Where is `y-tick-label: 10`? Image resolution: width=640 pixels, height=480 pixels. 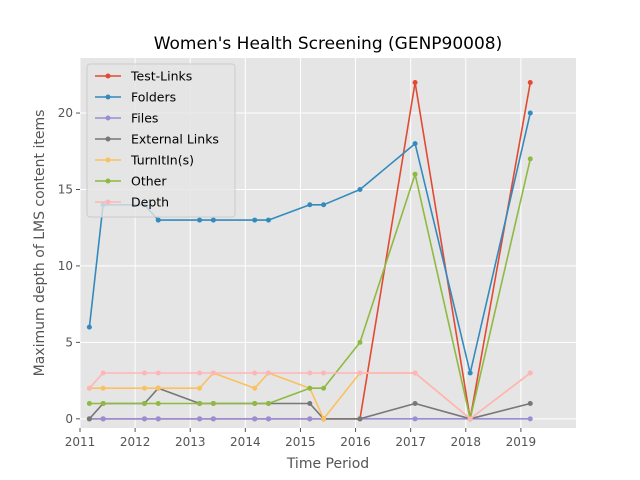 y-tick-label: 10 is located at coordinates (65, 266).